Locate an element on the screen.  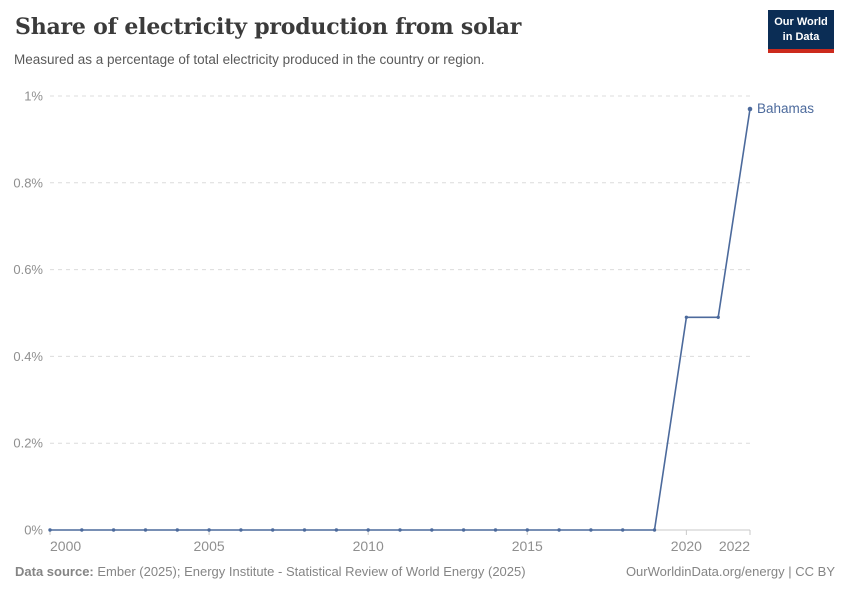
y-tick-label: 0.8% is located at coordinates (28, 182).